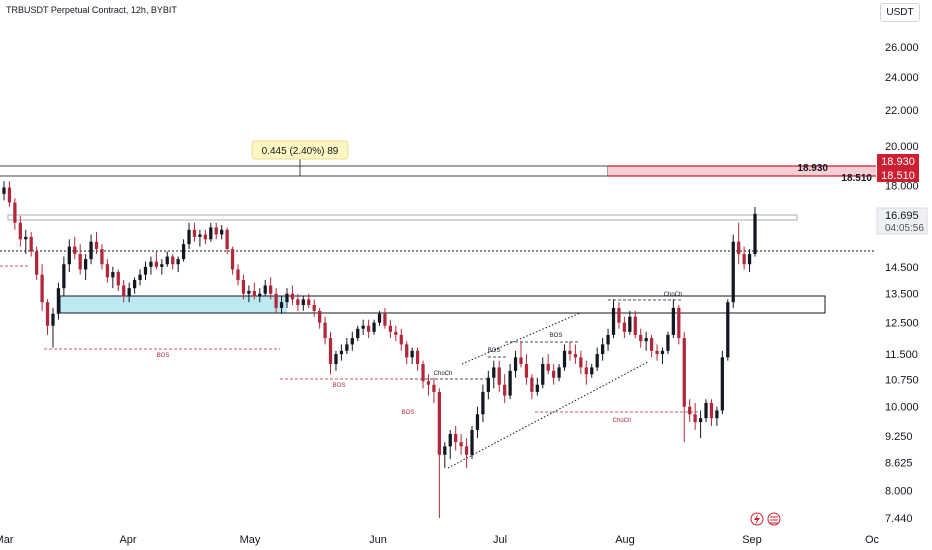  Describe the element at coordinates (625, 540) in the screenshot. I see `x-tick-label: Aug` at that location.